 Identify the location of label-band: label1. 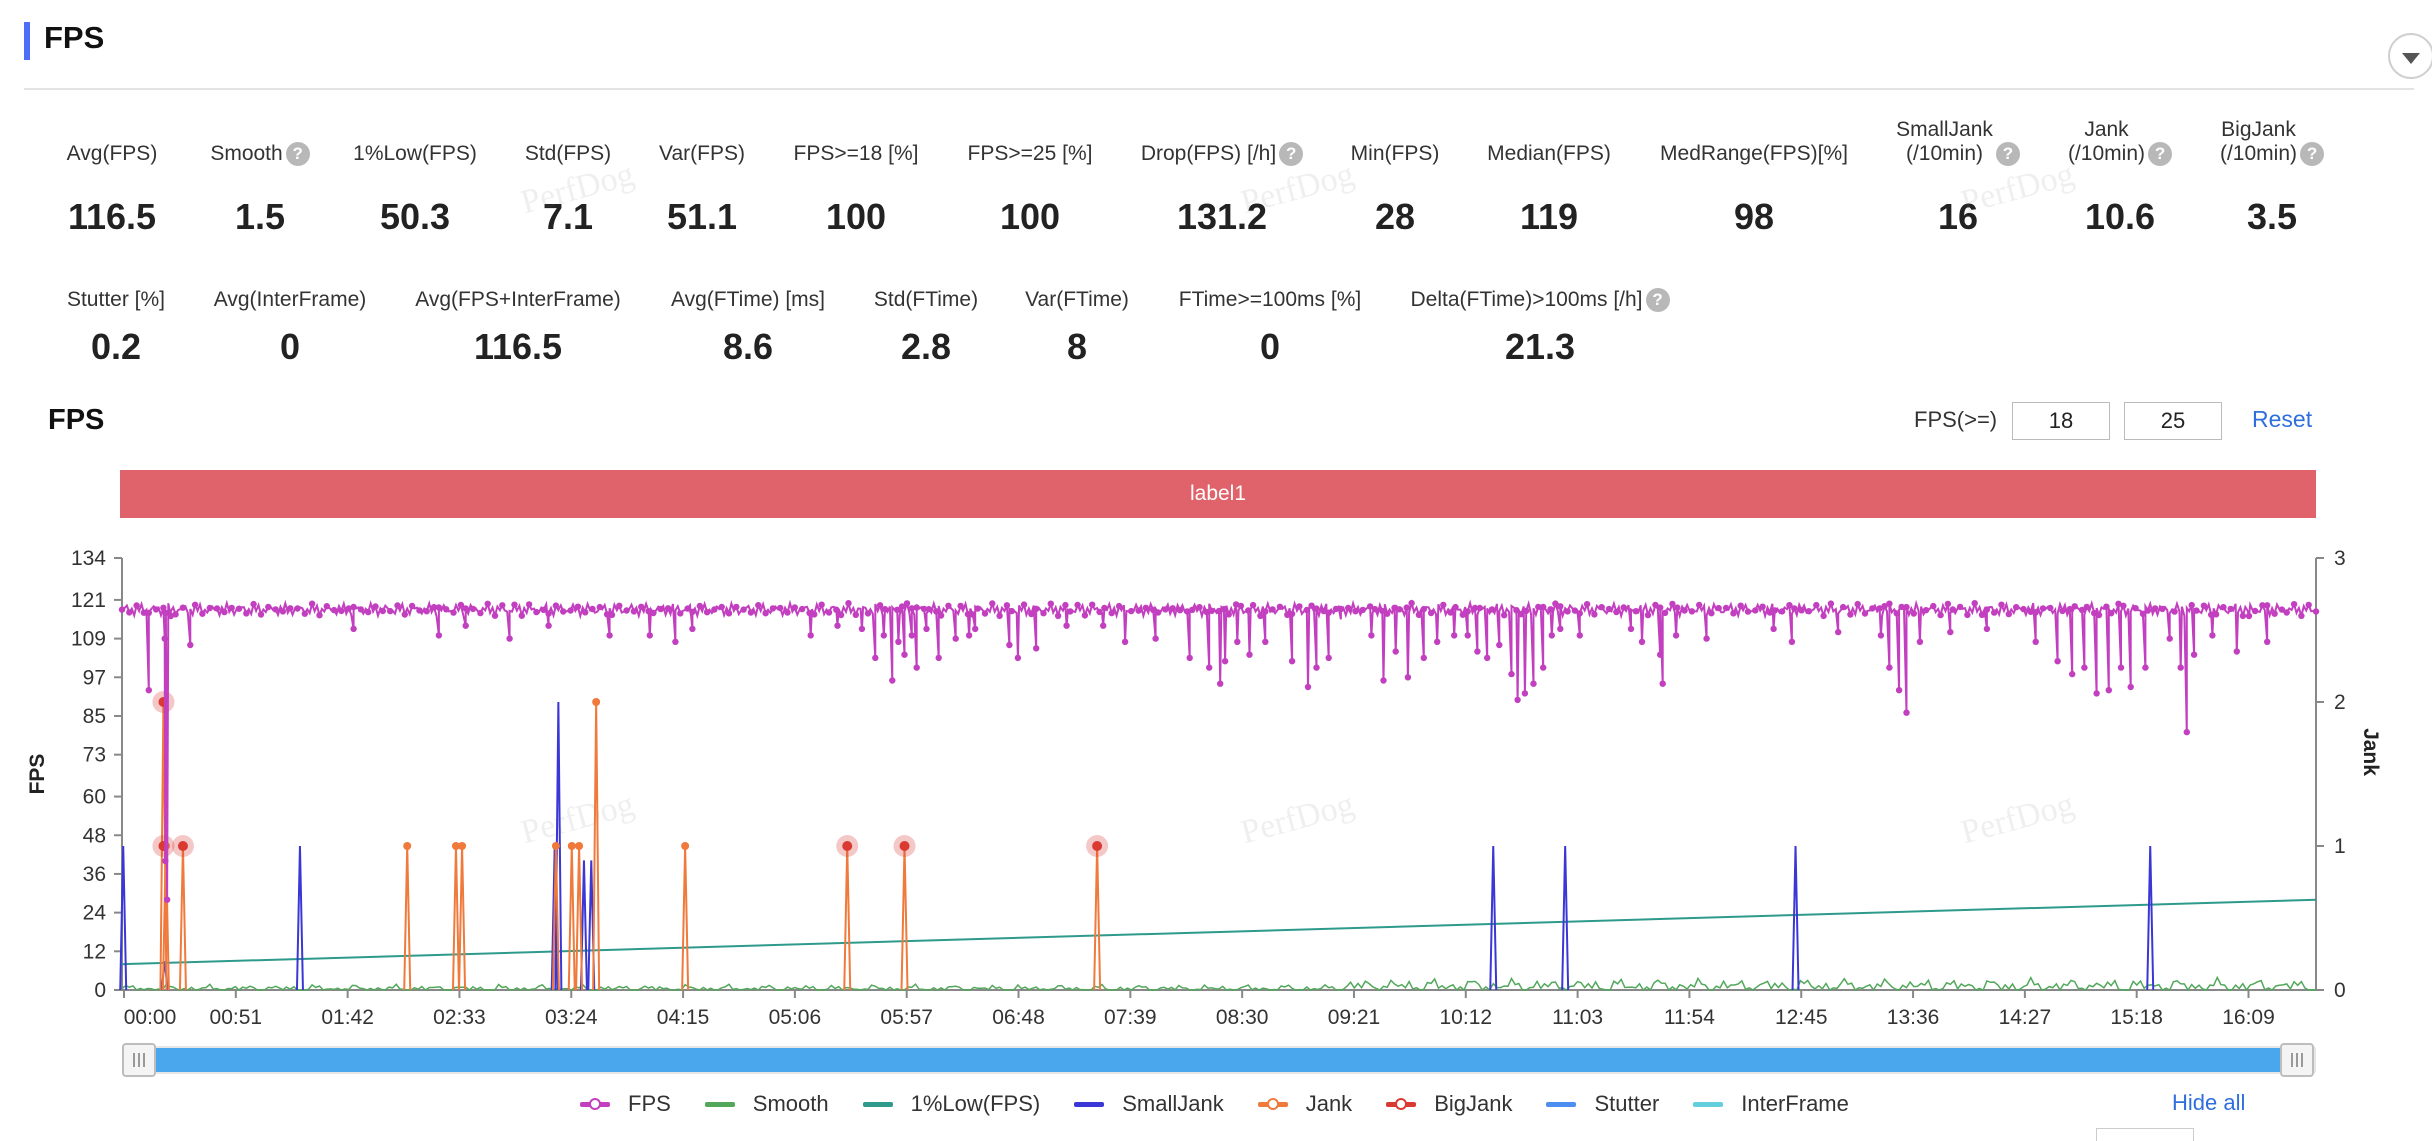
(1218, 494).